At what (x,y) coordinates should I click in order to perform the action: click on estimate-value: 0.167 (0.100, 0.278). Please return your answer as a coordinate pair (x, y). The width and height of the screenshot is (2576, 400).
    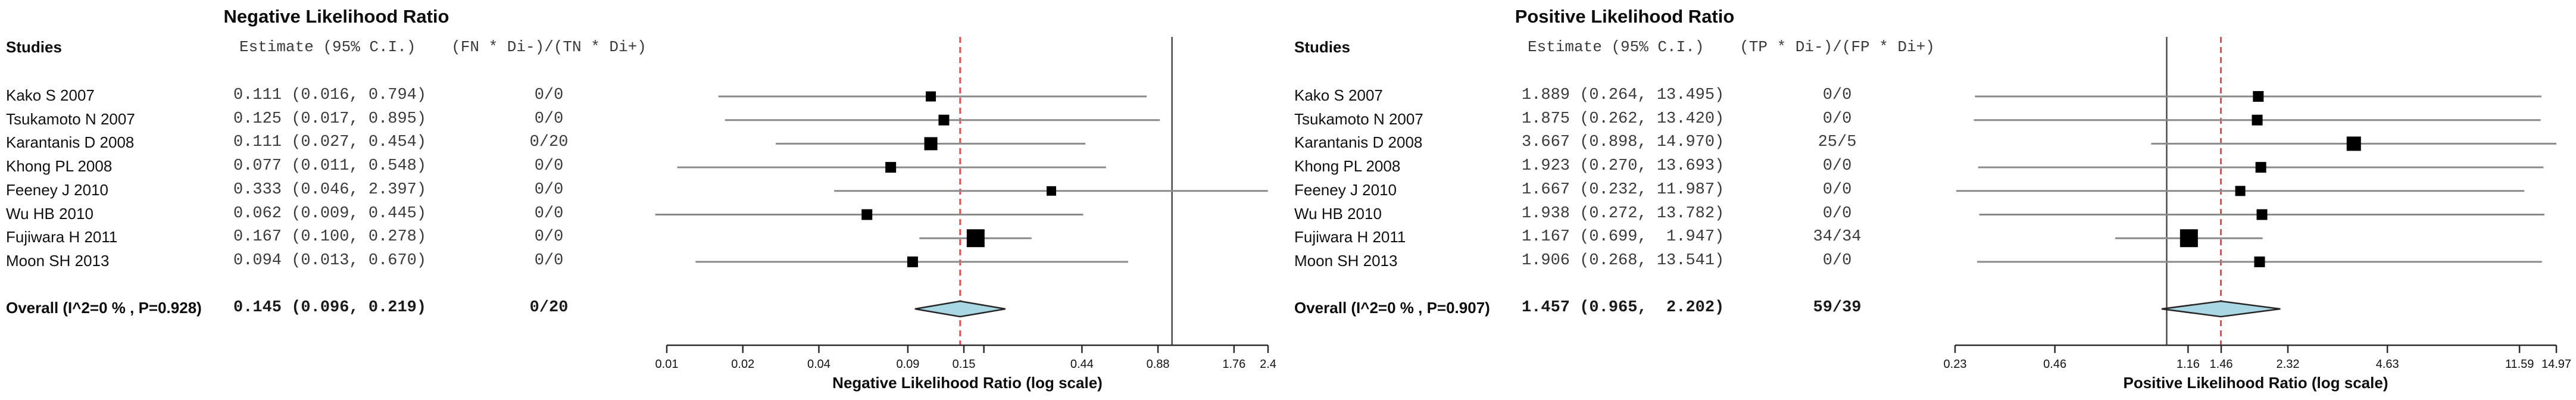
    Looking at the image, I should click on (330, 237).